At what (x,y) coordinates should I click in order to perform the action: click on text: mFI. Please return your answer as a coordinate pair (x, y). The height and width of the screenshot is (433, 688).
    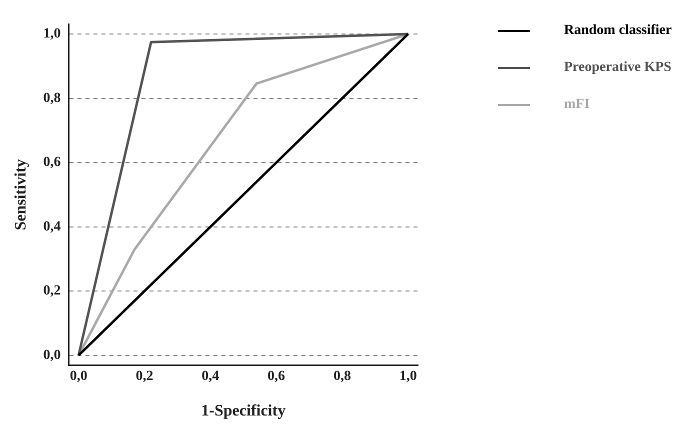
    Looking at the image, I should click on (577, 104).